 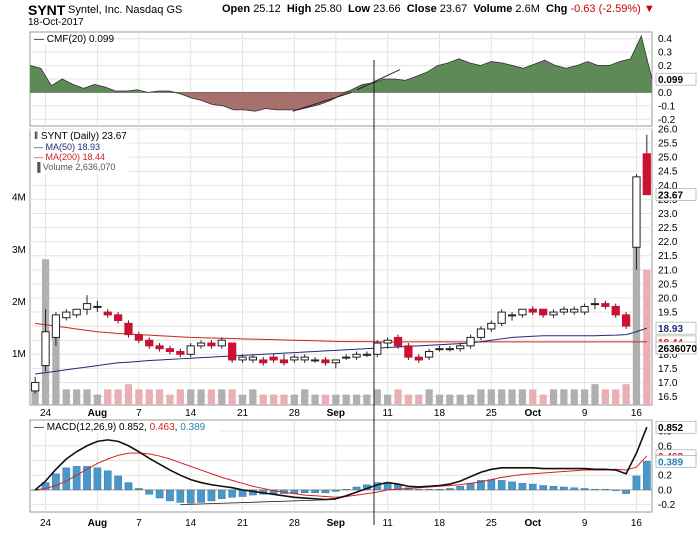 I want to click on macd-legend-bg, so click(x=126, y=427).